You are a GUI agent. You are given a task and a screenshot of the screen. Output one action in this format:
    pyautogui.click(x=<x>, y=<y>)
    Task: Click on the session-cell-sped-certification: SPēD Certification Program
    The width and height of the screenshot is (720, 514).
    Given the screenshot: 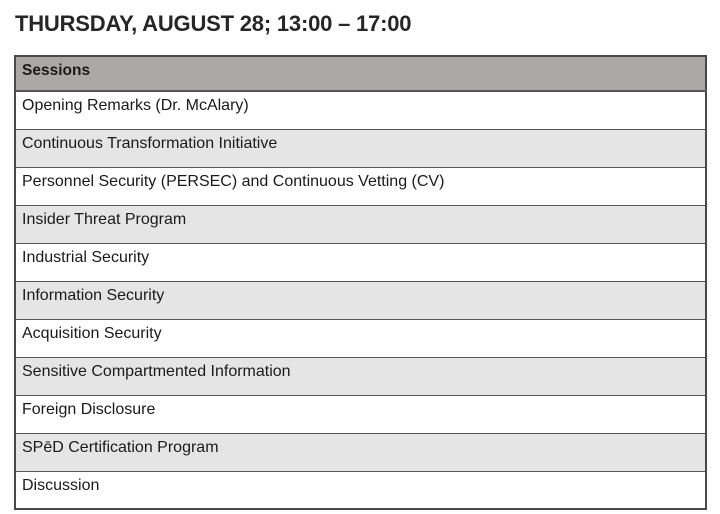 What is the action you would take?
    pyautogui.click(x=360, y=452)
    